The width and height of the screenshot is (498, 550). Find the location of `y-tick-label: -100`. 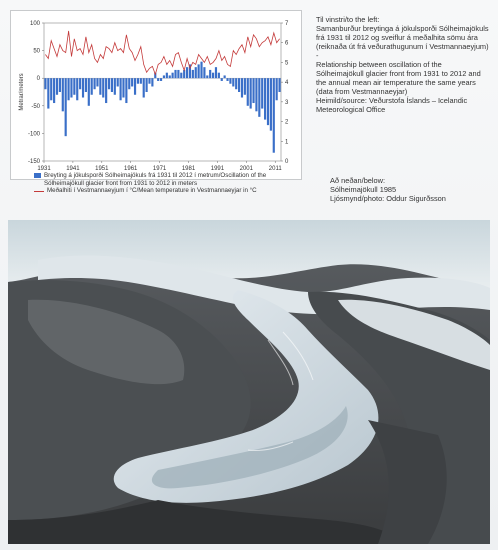

y-tick-label: -100 is located at coordinates (34, 134).